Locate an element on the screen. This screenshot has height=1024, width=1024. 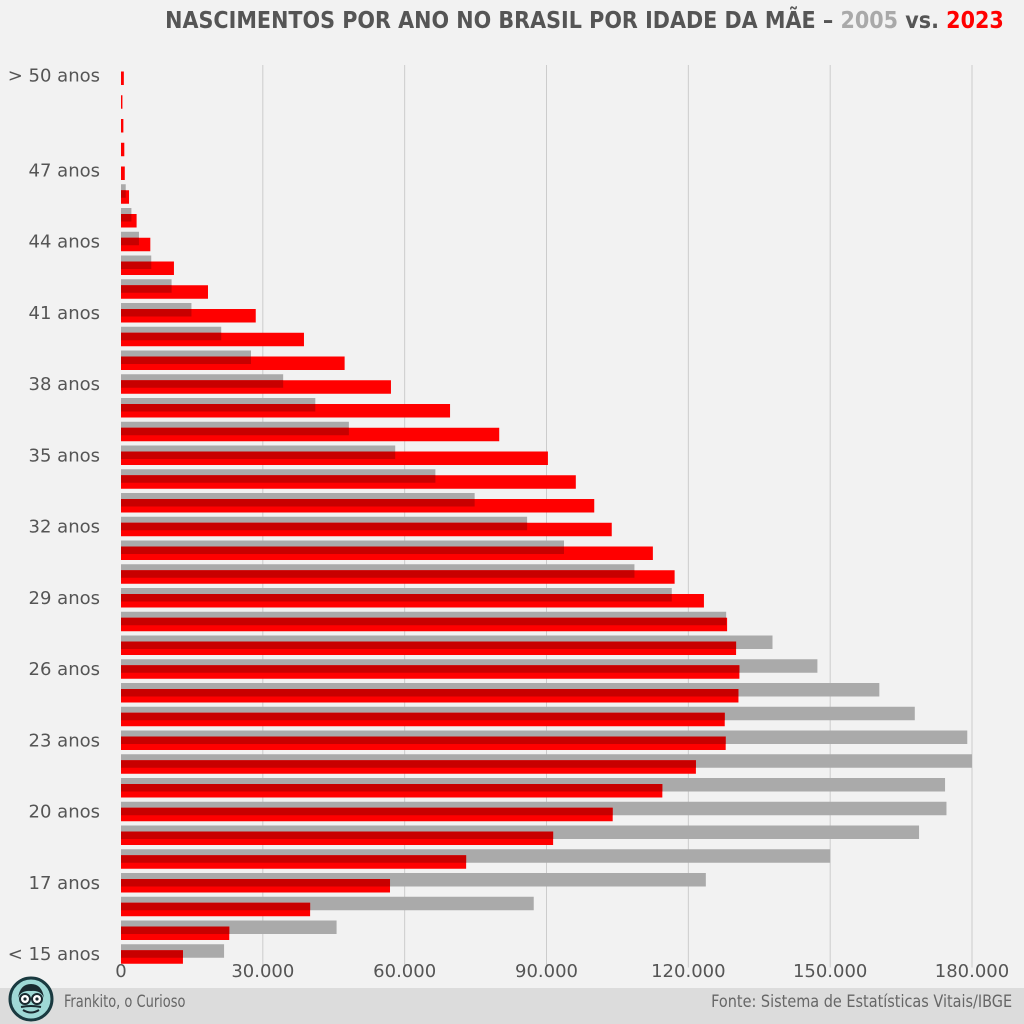
chart-title-year-2023: 2023 is located at coordinates (975, 21).